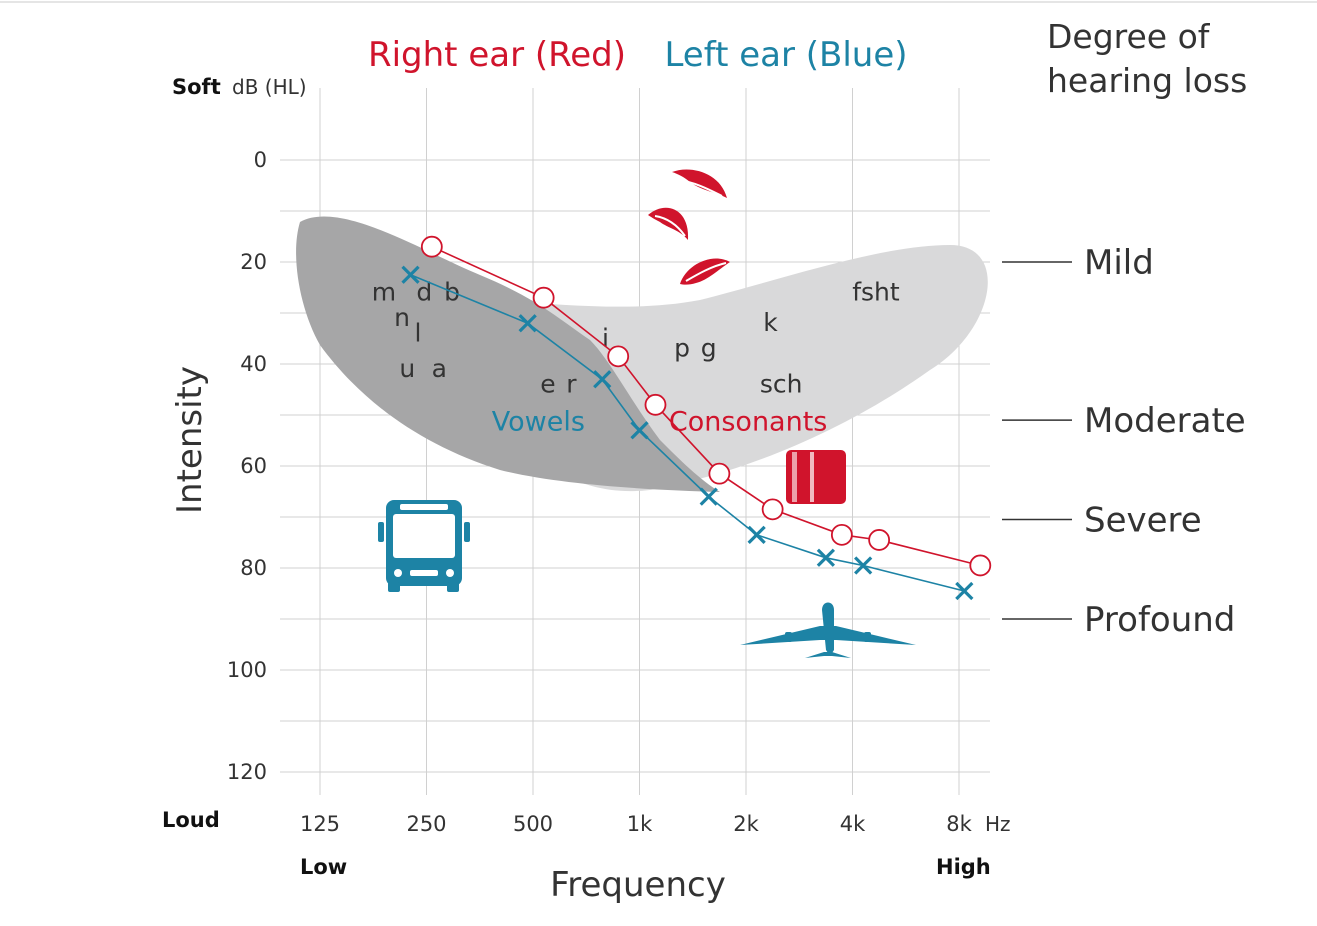  Describe the element at coordinates (682, 348) in the screenshot. I see `speech-sound-label: p` at that location.